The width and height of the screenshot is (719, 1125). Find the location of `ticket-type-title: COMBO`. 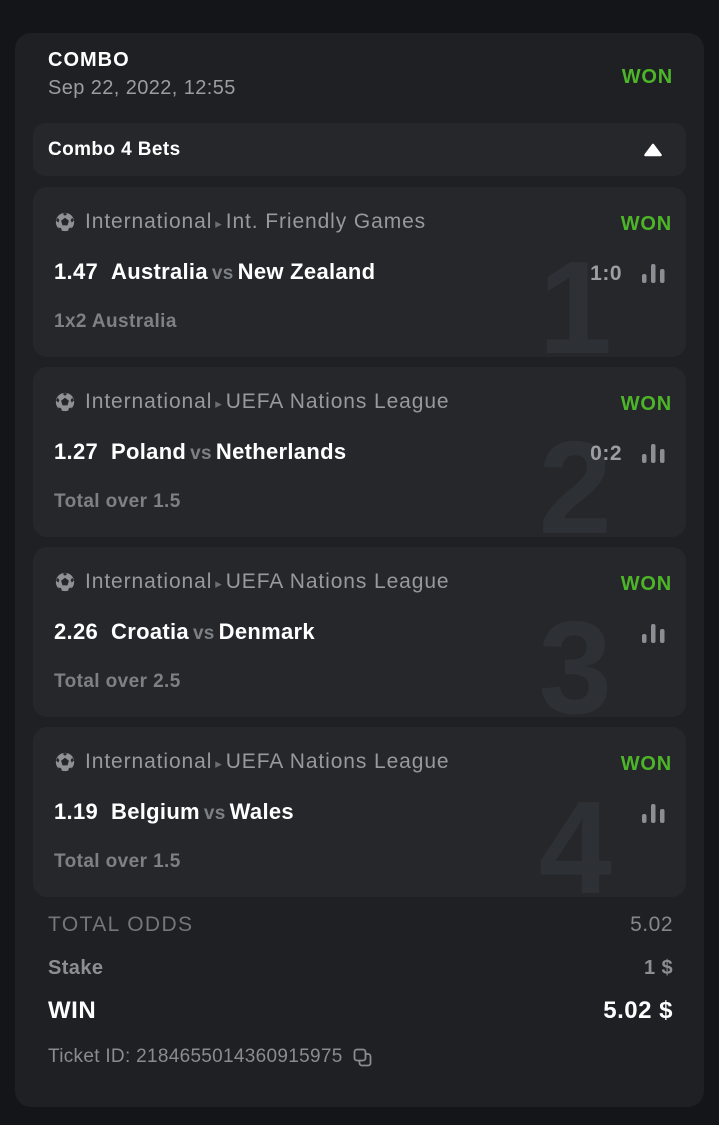

ticket-type-title: COMBO is located at coordinates (89, 60).